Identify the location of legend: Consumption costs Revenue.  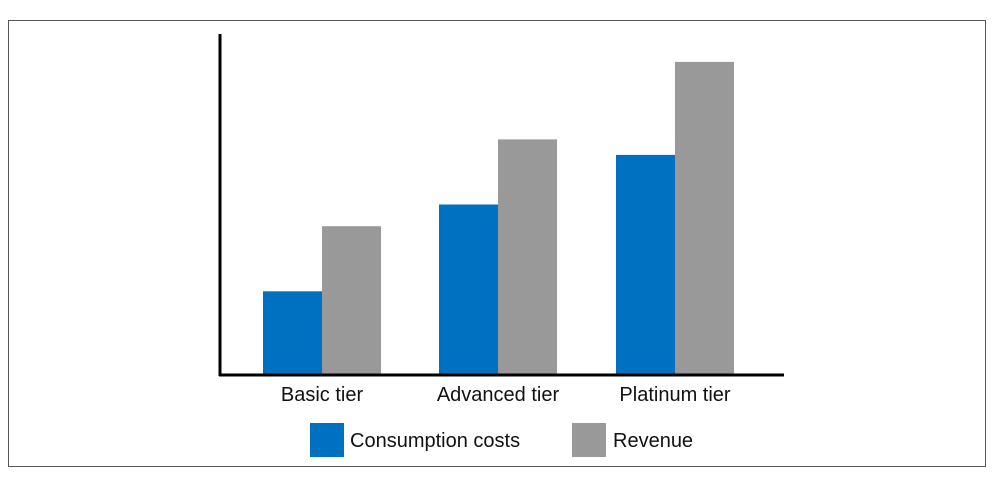
(501, 440).